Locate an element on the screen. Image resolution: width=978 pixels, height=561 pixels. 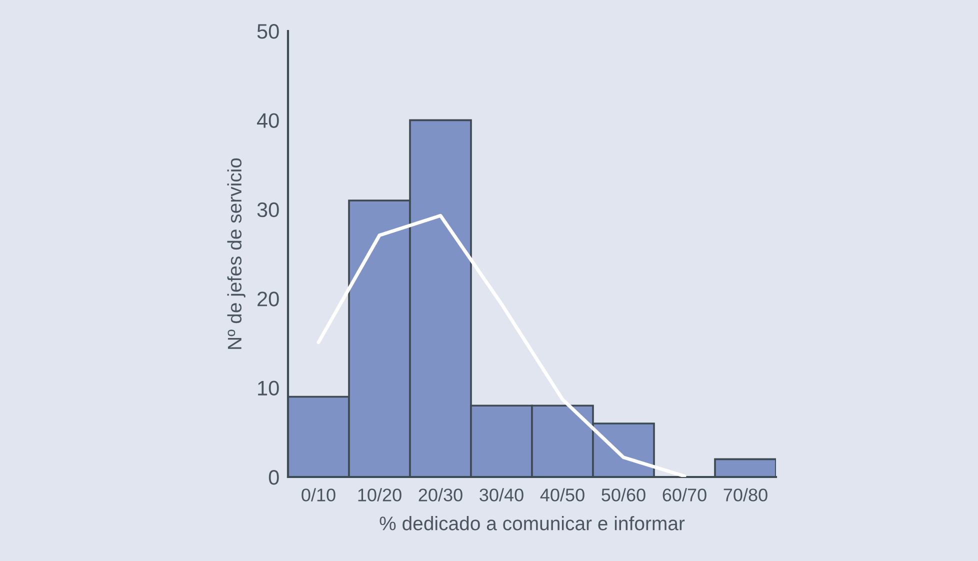
y-tick-label: 40 is located at coordinates (267, 120).